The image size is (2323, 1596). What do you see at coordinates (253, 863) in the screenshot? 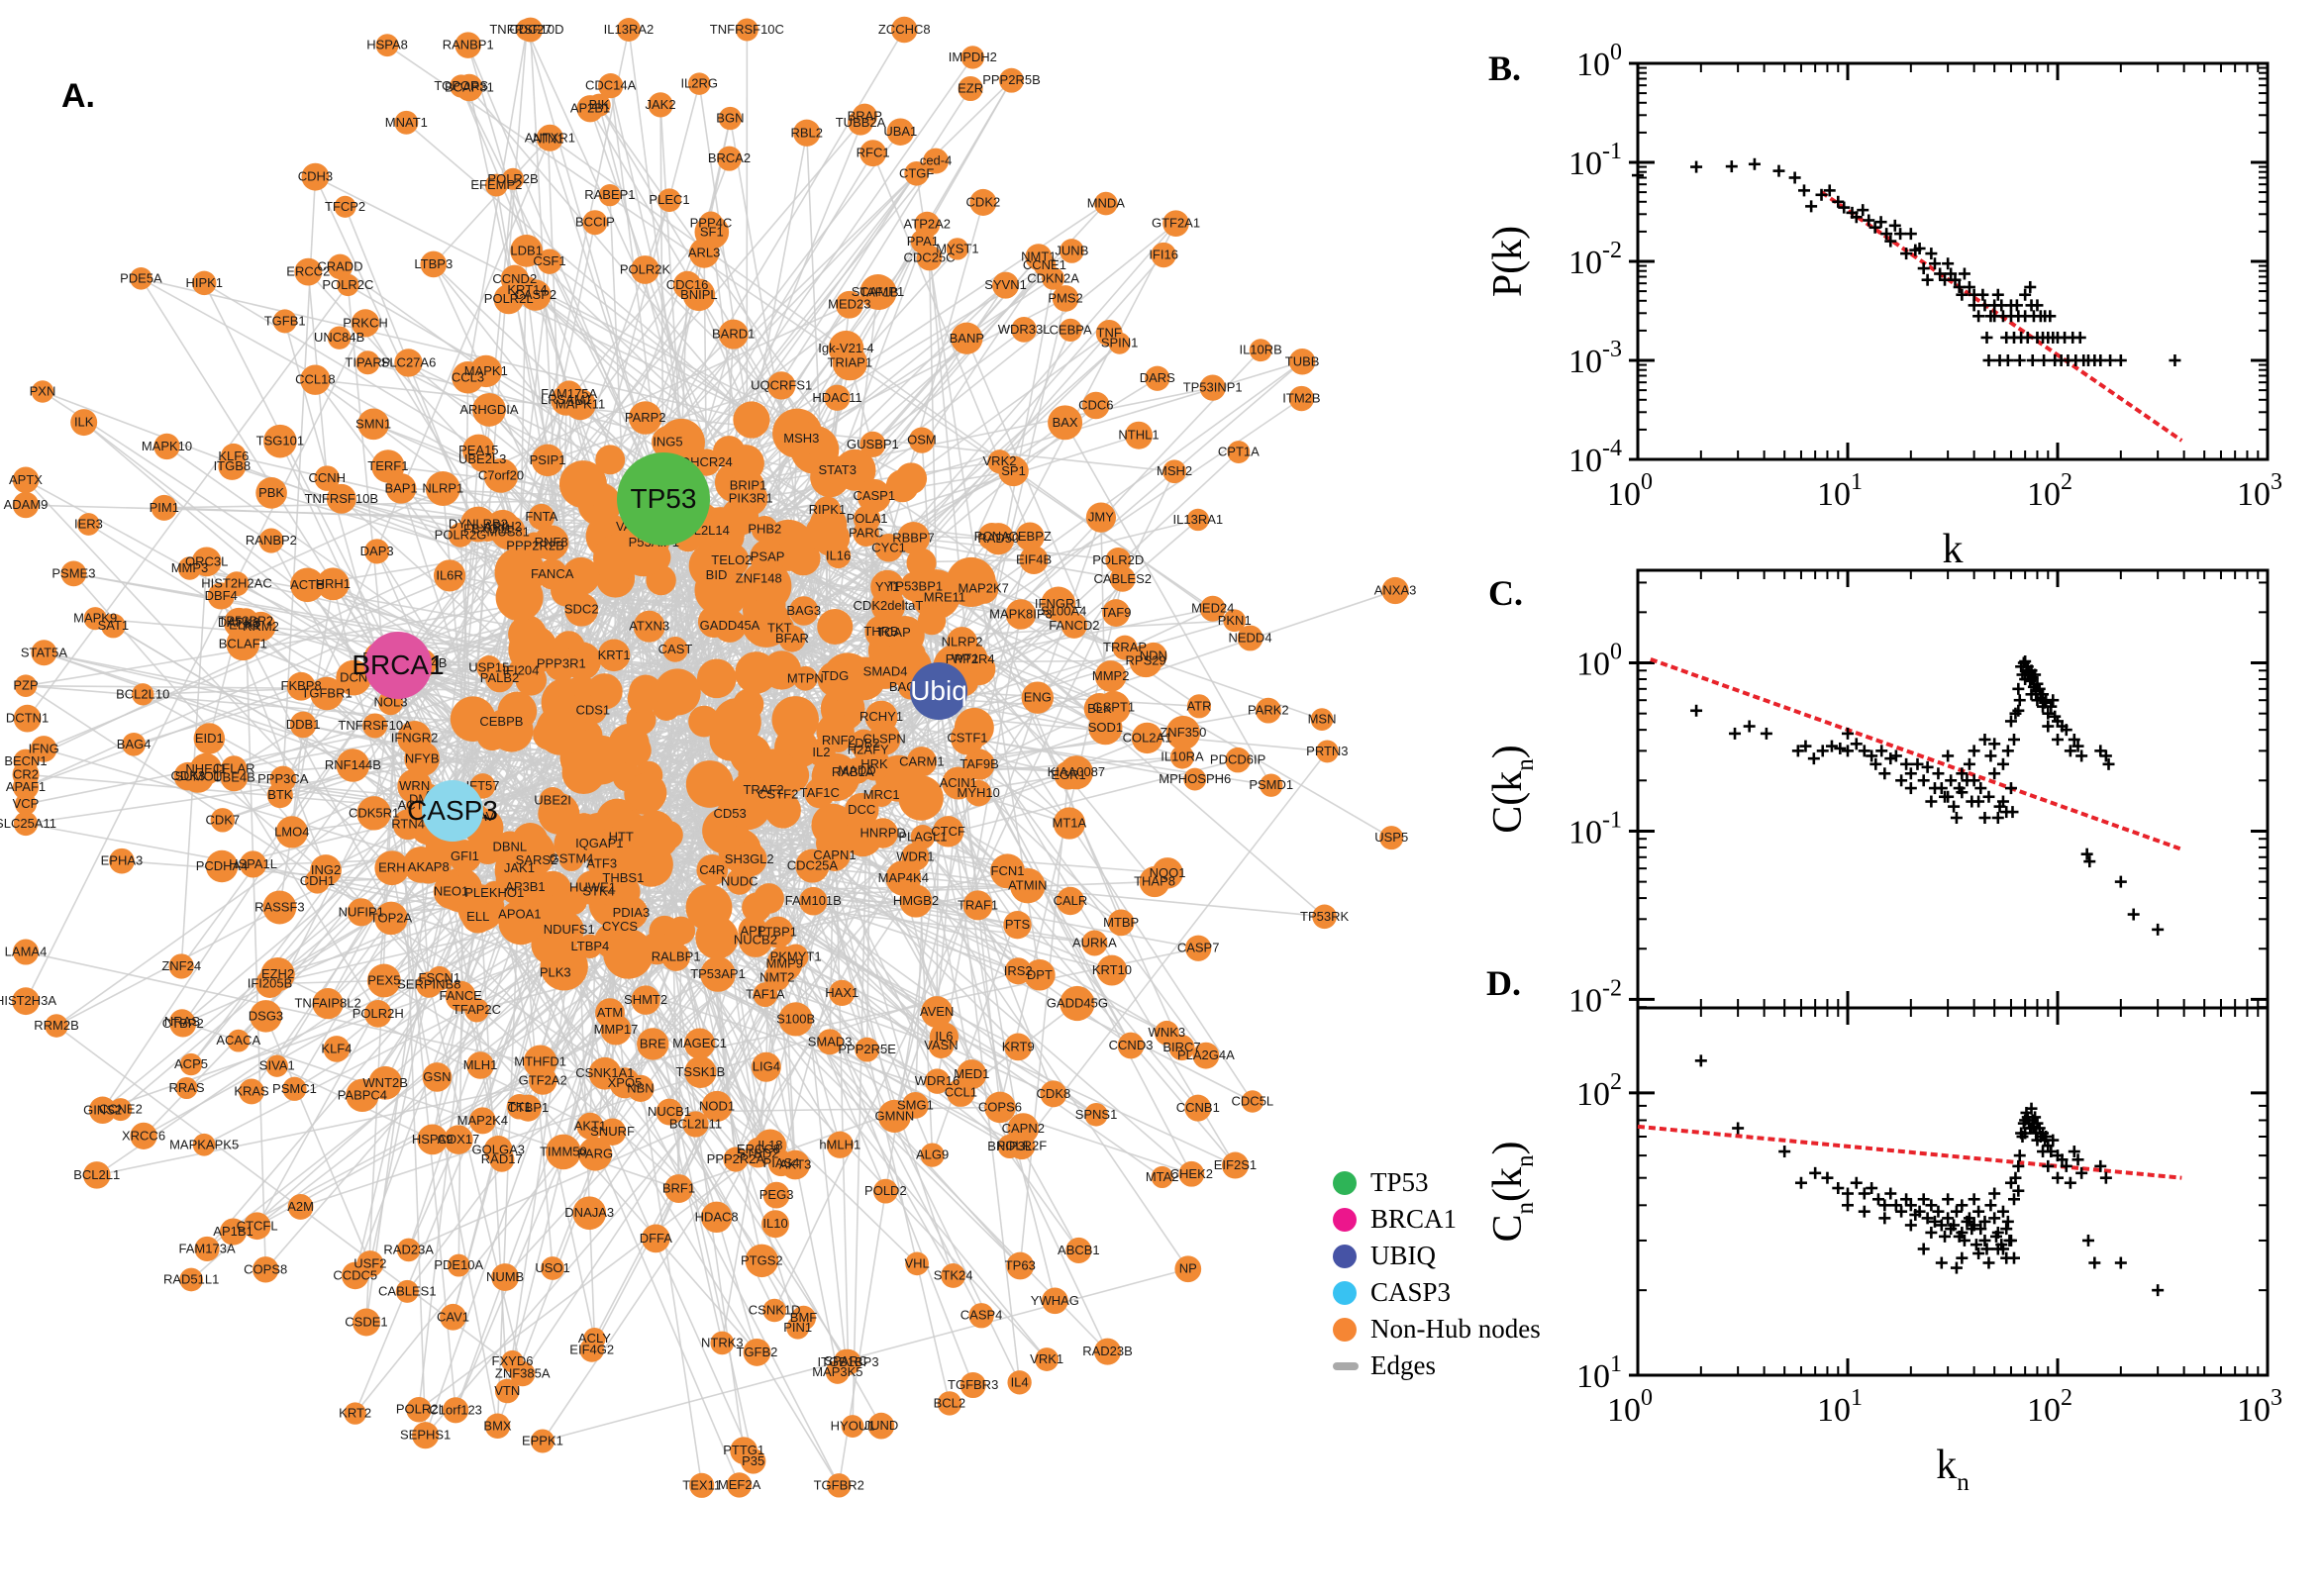
I see `network-node-label: HSPA1L` at bounding box center [253, 863].